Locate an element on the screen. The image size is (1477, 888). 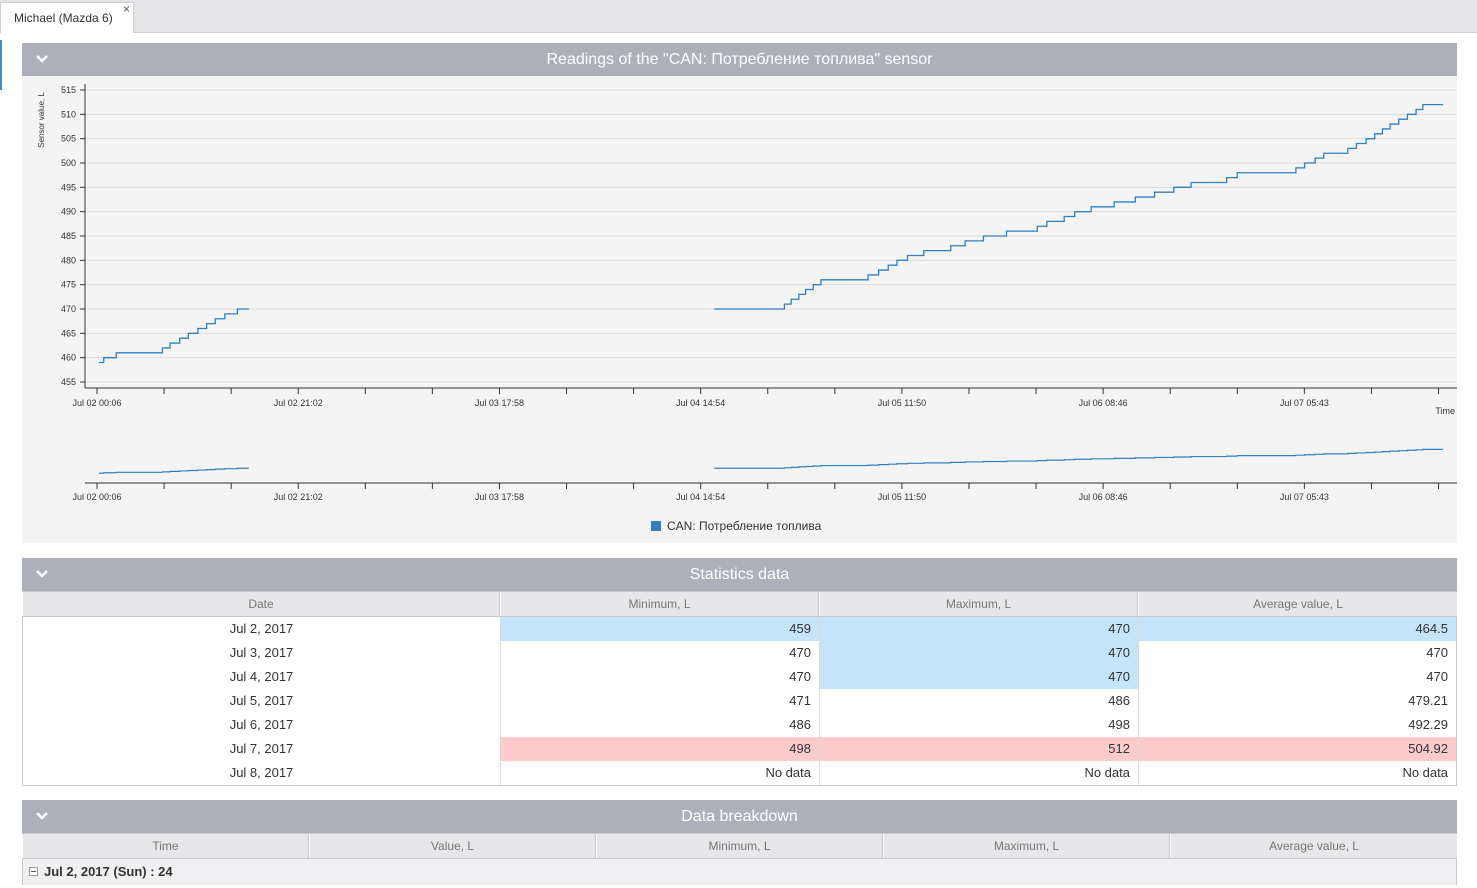
y-tick-label: 465 is located at coordinates (68, 333).